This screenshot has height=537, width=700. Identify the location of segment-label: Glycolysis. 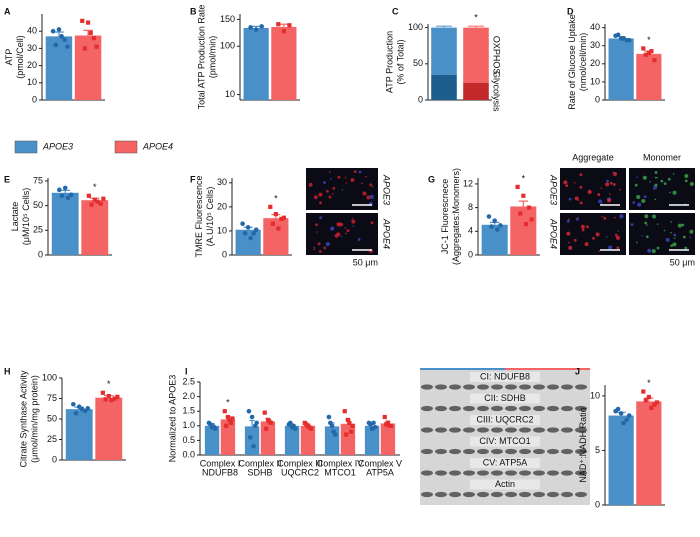
(496, 91).